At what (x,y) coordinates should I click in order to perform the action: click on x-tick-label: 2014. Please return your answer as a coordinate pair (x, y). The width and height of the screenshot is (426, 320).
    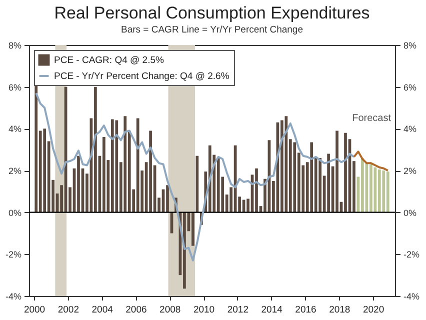
    Looking at the image, I should click on (271, 310).